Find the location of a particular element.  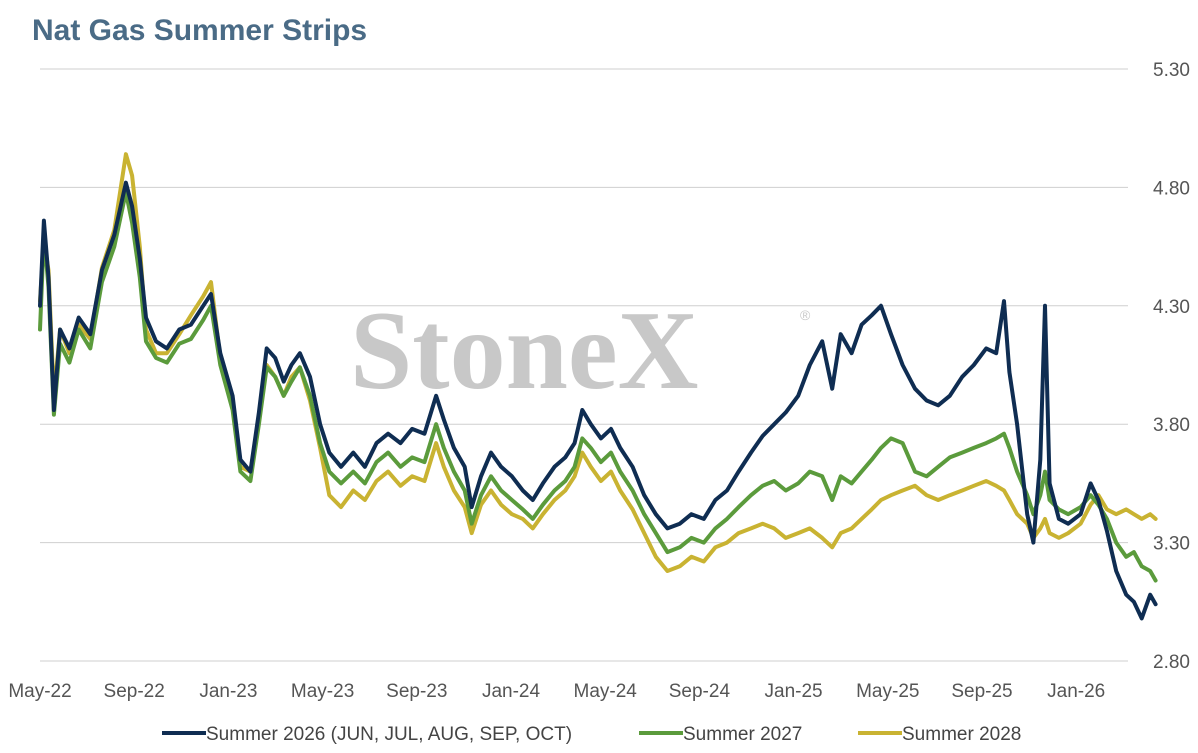

x-tick-label: Jan-23 is located at coordinates (228, 691).